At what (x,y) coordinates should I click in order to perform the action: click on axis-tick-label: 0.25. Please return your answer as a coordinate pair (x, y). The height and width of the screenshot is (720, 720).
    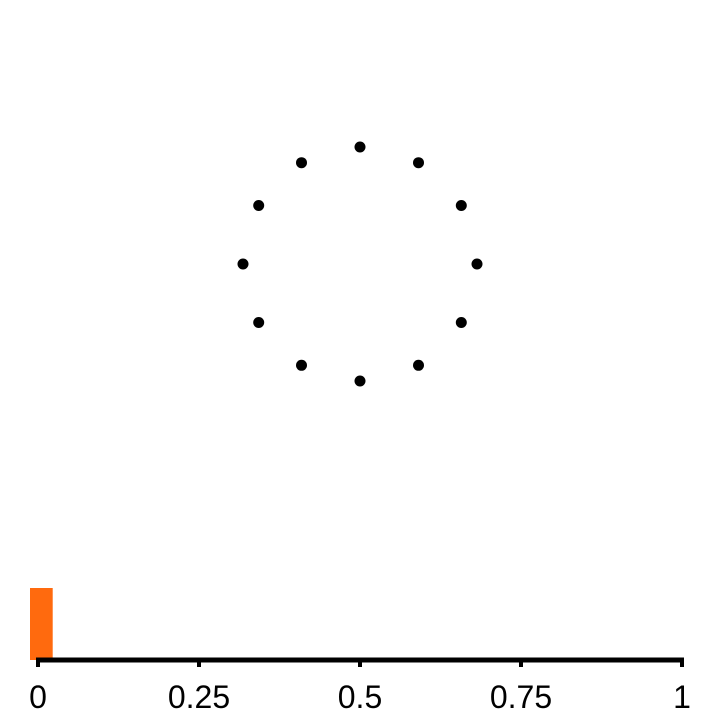
    Looking at the image, I should click on (199, 697).